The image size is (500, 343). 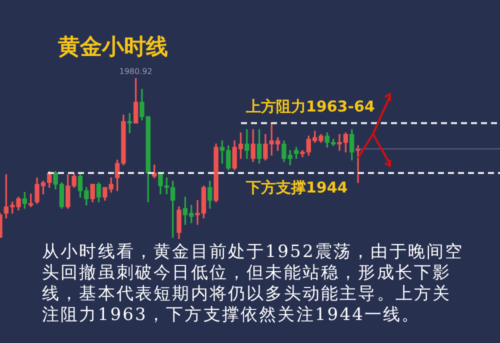 I want to click on chart-title: 黄金小时线, so click(x=113, y=48).